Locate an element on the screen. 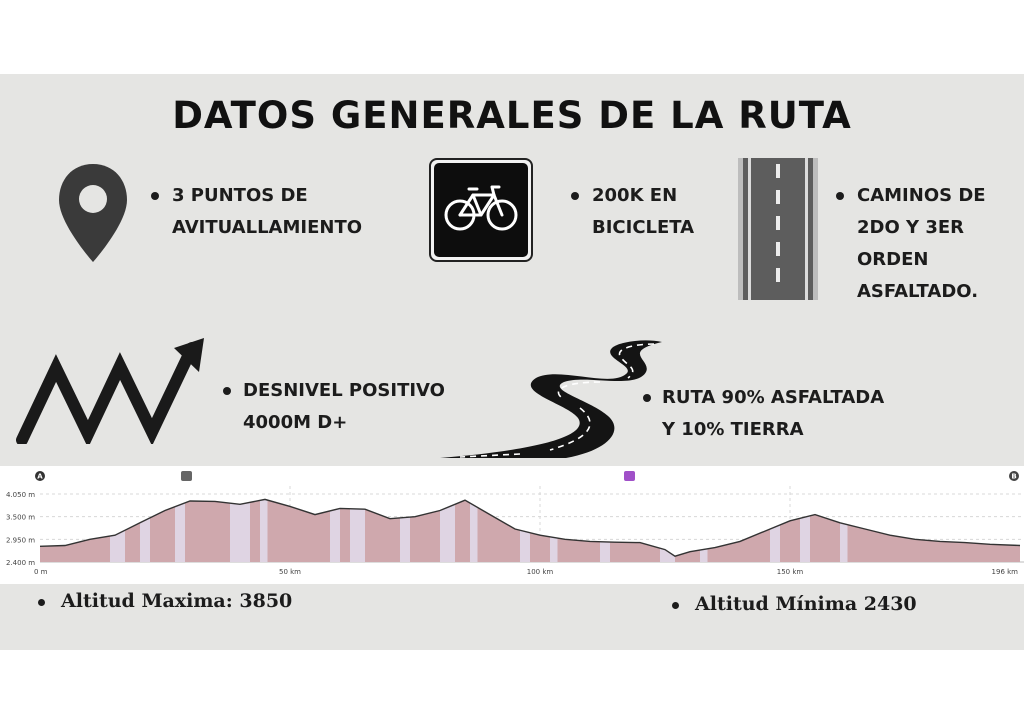 This screenshot has height=723, width=1024. end-marker is located at coordinates (1014, 476).